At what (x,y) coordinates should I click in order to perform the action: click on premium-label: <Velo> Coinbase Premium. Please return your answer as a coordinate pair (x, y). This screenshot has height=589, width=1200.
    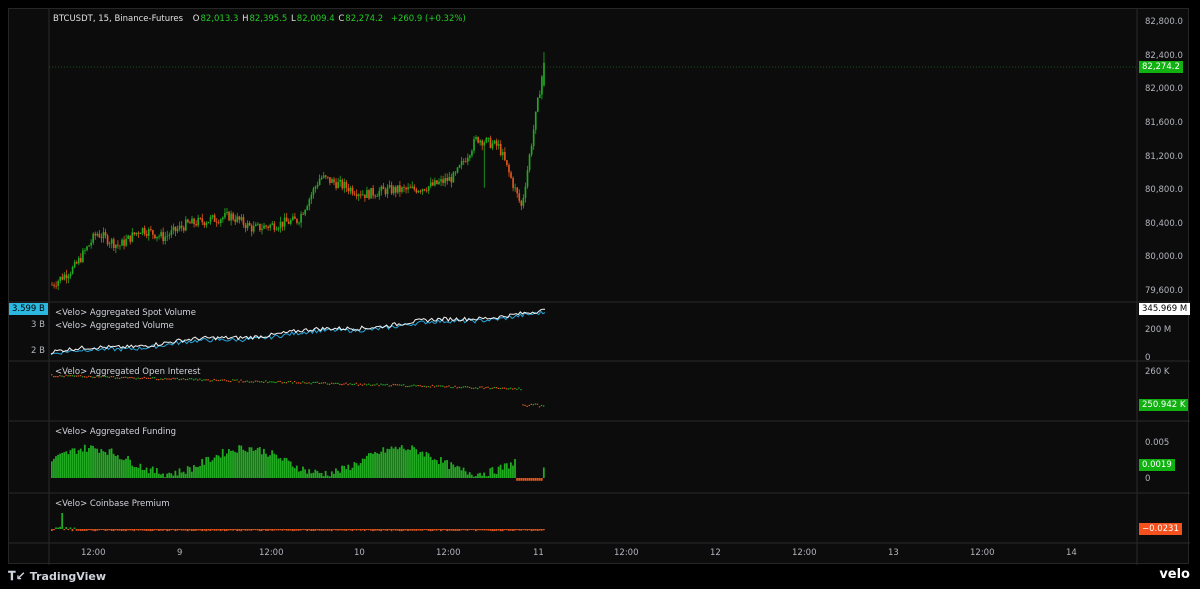
    Looking at the image, I should click on (112, 504).